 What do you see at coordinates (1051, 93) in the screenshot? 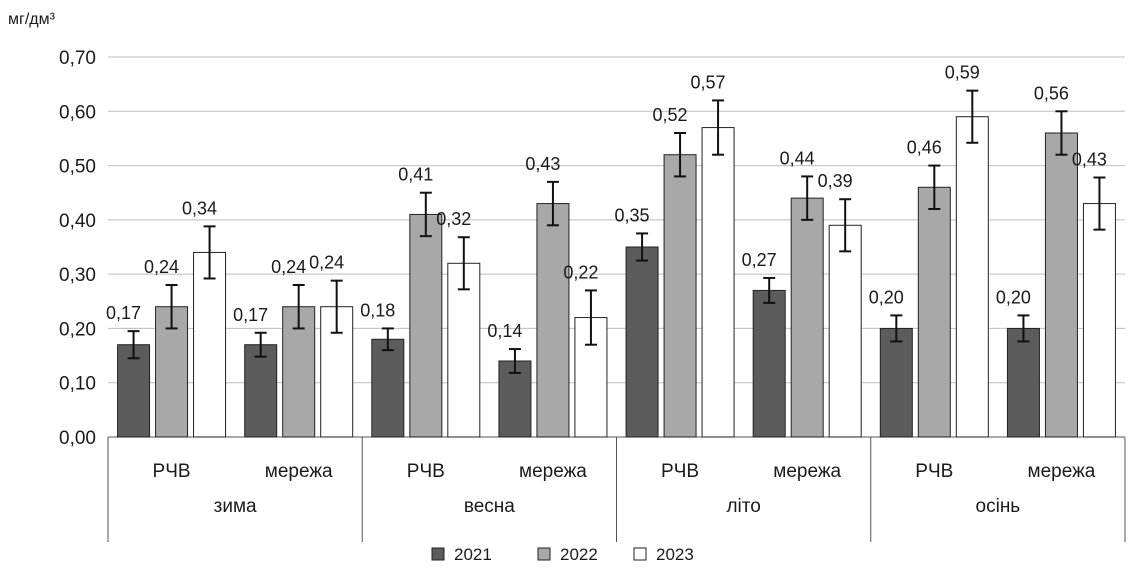
I see `data-label: 0,56` at bounding box center [1051, 93].